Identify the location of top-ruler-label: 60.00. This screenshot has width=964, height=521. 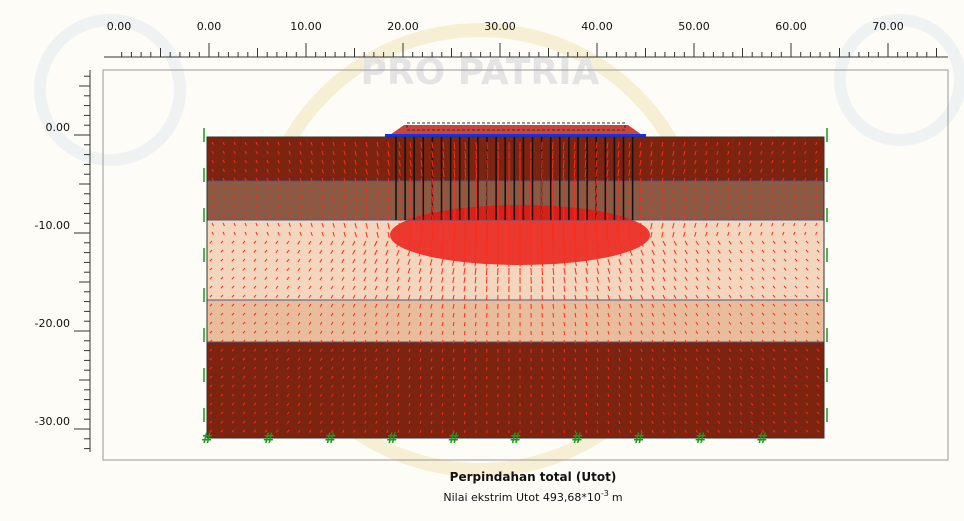
(791, 26).